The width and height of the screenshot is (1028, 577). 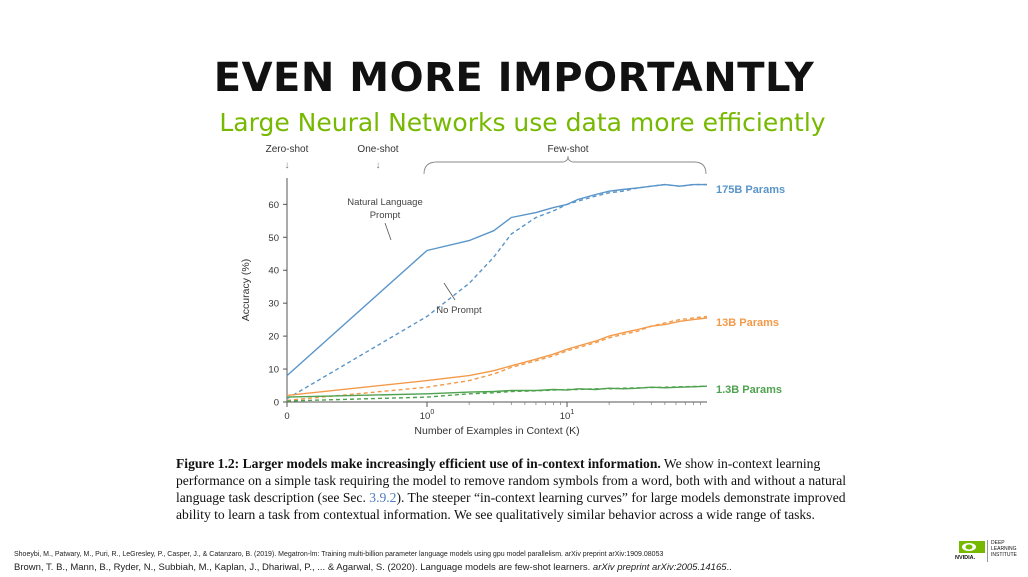 I want to click on nvidia-eye-icon, so click(x=972, y=547).